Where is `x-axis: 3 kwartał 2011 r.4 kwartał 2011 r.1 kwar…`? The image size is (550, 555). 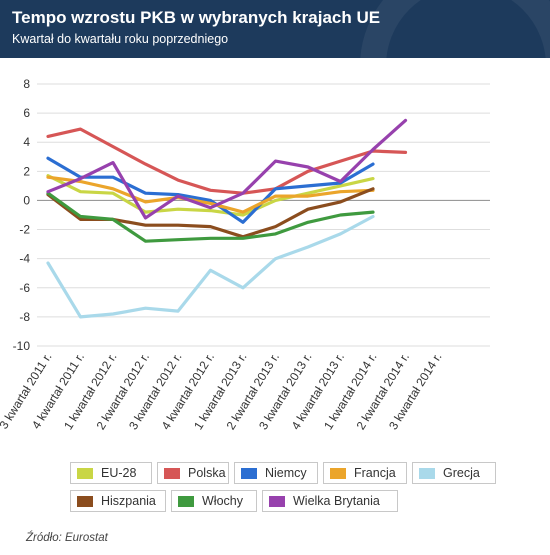
x-axis: 3 kwartał 2011 r.4 kwartał 2011 r.1 kwar… is located at coordinates (222, 391).